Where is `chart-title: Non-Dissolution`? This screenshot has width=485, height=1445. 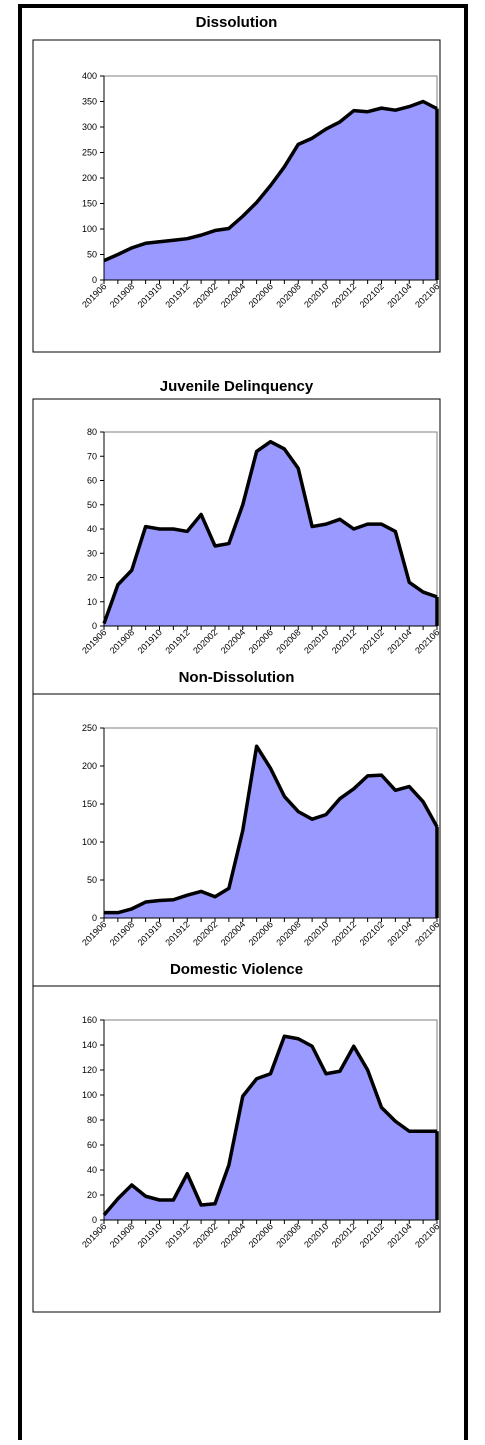 chart-title: Non-Dissolution is located at coordinates (237, 677).